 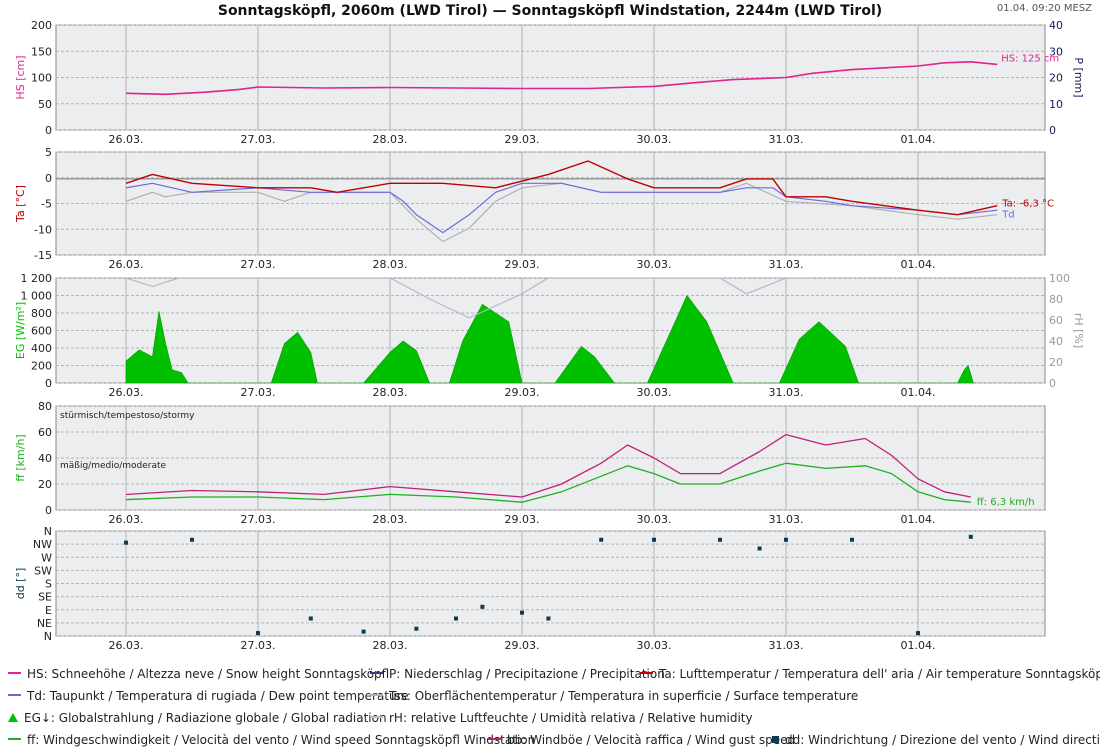 I want to click on y-tick-label: 100, so click(x=41, y=78).